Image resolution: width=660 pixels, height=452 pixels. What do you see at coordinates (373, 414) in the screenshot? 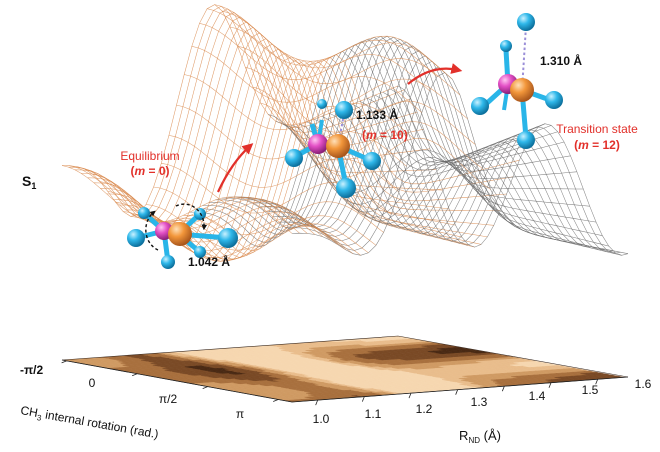
I see `rnd-tick-label: 1.1` at bounding box center [373, 414].